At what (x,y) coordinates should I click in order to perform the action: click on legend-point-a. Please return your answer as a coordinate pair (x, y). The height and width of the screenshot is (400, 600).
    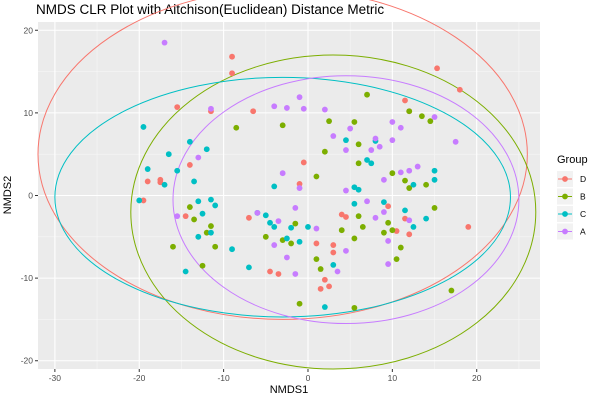
    Looking at the image, I should click on (565, 231).